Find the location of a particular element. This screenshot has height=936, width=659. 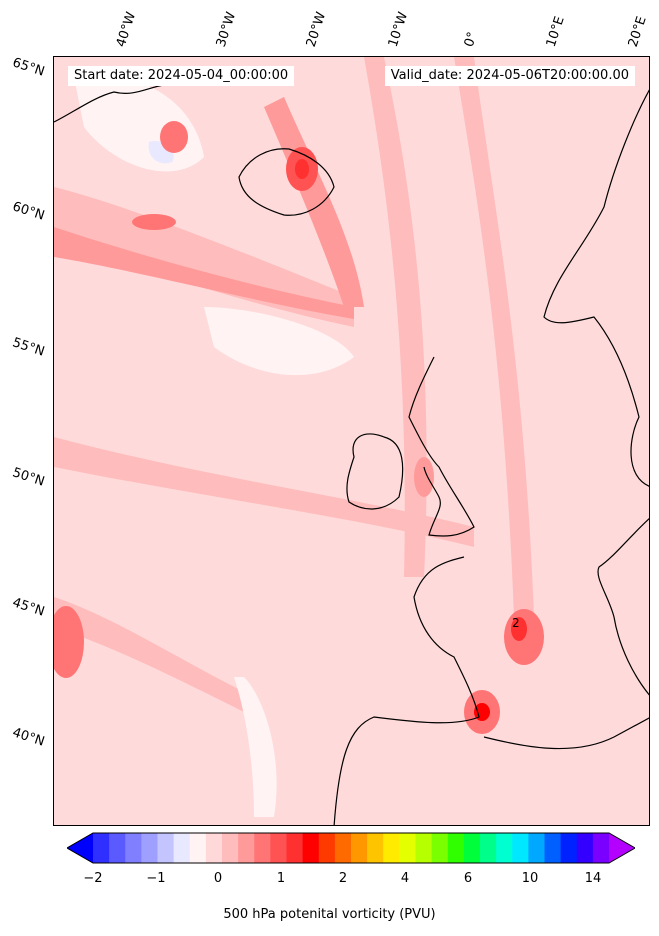

central-europe-coast is located at coordinates (623, 607).